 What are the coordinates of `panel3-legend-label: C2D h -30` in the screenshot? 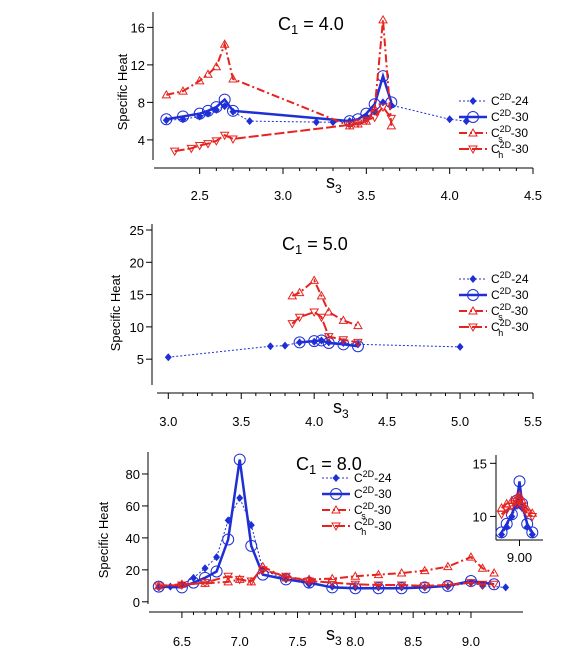 It's located at (373, 527).